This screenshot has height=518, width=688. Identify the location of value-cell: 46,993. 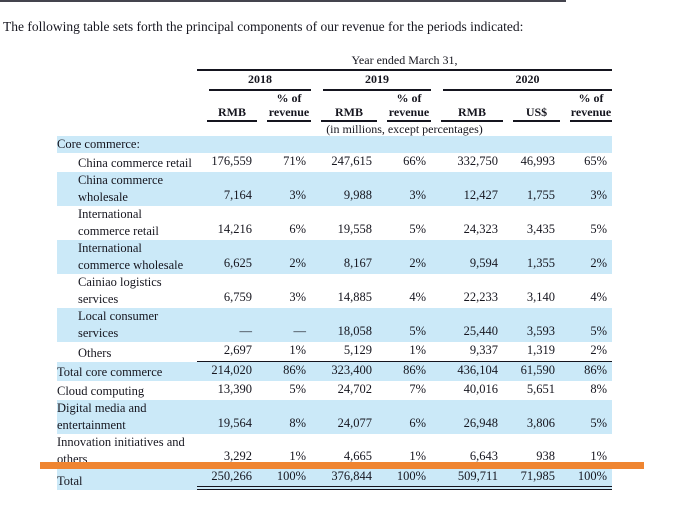
(531, 162).